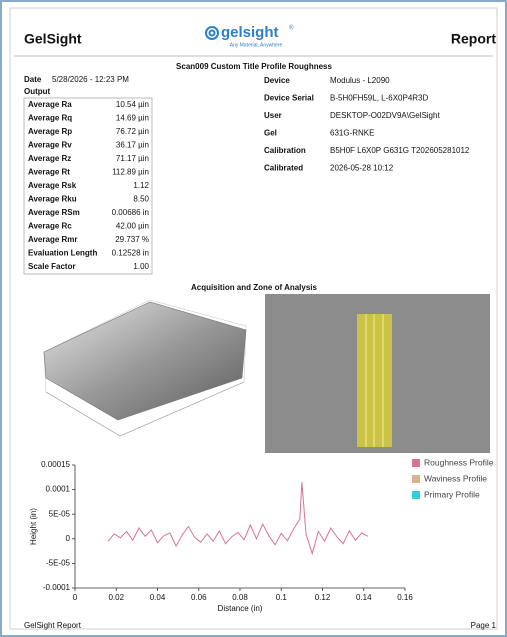  What do you see at coordinates (323, 597) in the screenshot?
I see `x-tick-label: 0.12` at bounding box center [323, 597].